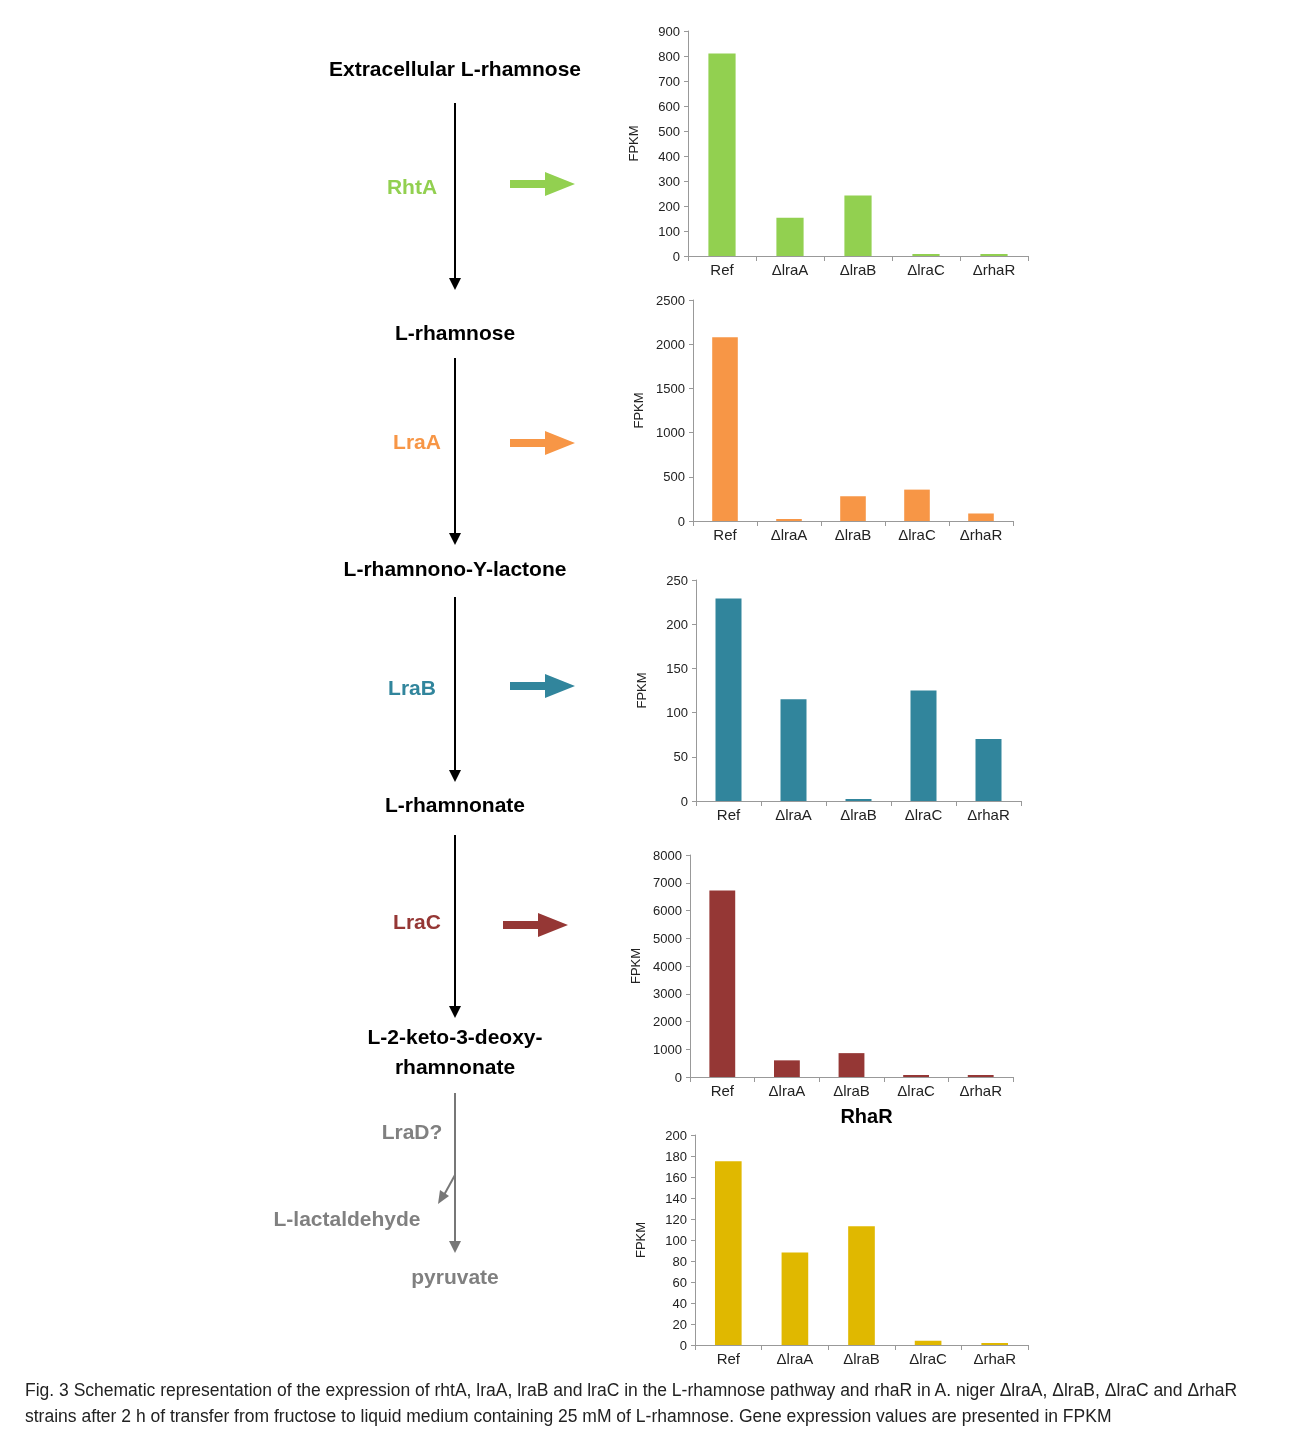  I want to click on y-tick-label: 250, so click(677, 580).